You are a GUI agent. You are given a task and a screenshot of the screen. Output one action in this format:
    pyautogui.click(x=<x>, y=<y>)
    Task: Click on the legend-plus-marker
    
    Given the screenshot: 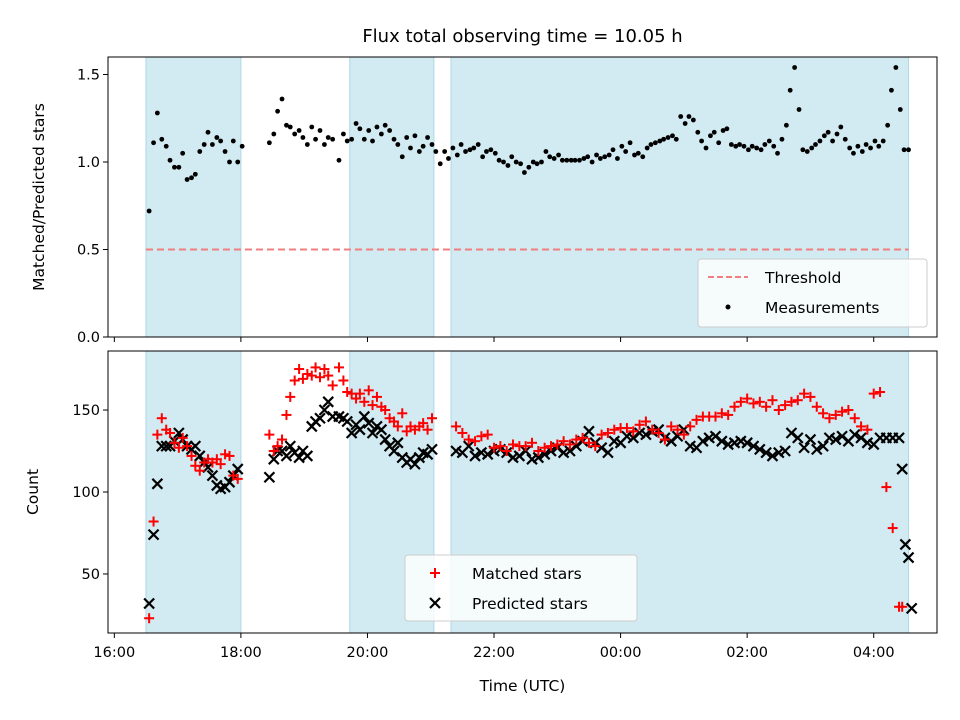 What is the action you would take?
    pyautogui.click(x=435, y=573)
    